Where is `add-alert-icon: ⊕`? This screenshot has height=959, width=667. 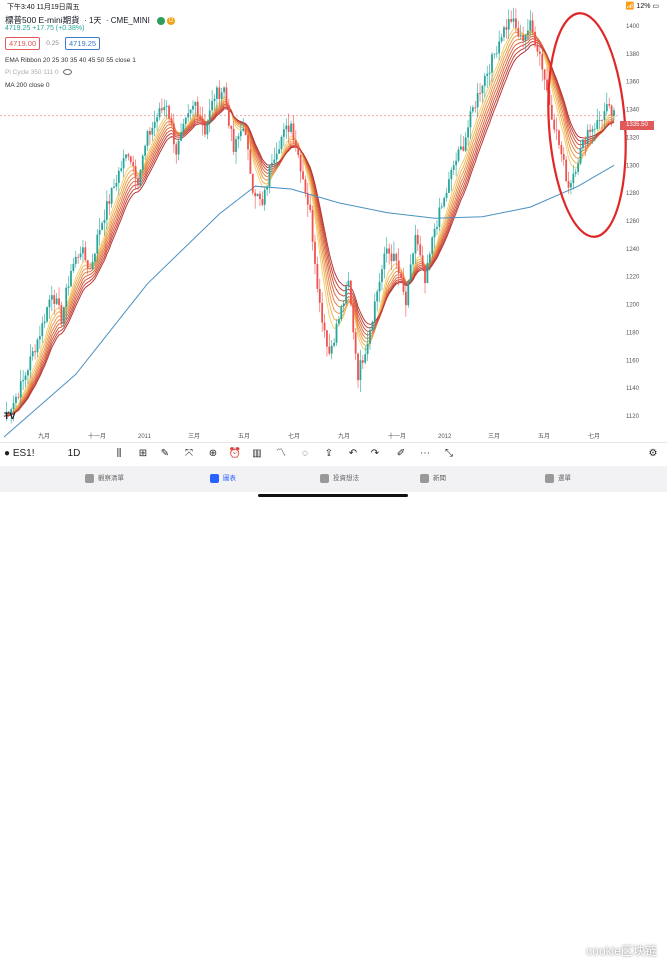 add-alert-icon: ⊕ is located at coordinates (213, 453).